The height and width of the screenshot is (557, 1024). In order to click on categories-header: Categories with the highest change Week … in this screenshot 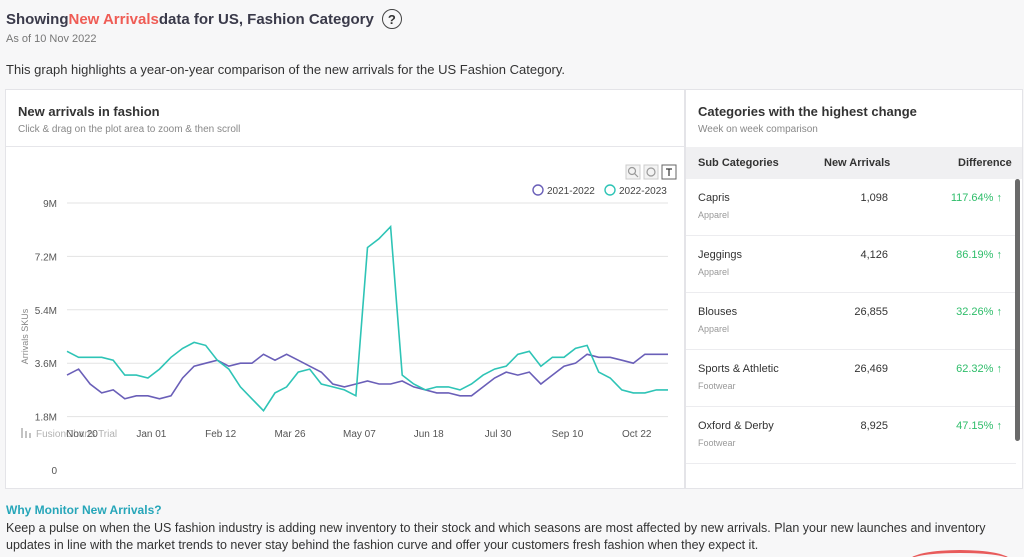, I will do `click(854, 118)`.